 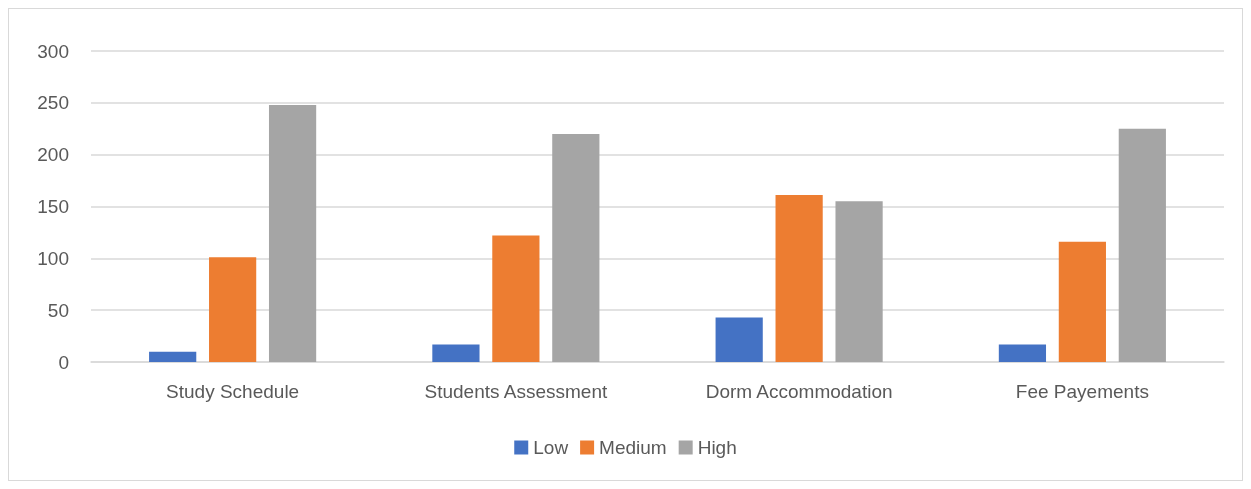 I want to click on x-tick-label: Dorm Accommodation, so click(x=799, y=391).